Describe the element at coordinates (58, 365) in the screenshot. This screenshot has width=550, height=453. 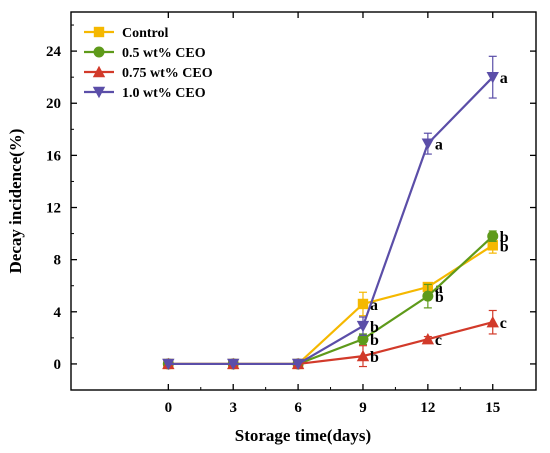
I see `y-tick-label: 0` at that location.